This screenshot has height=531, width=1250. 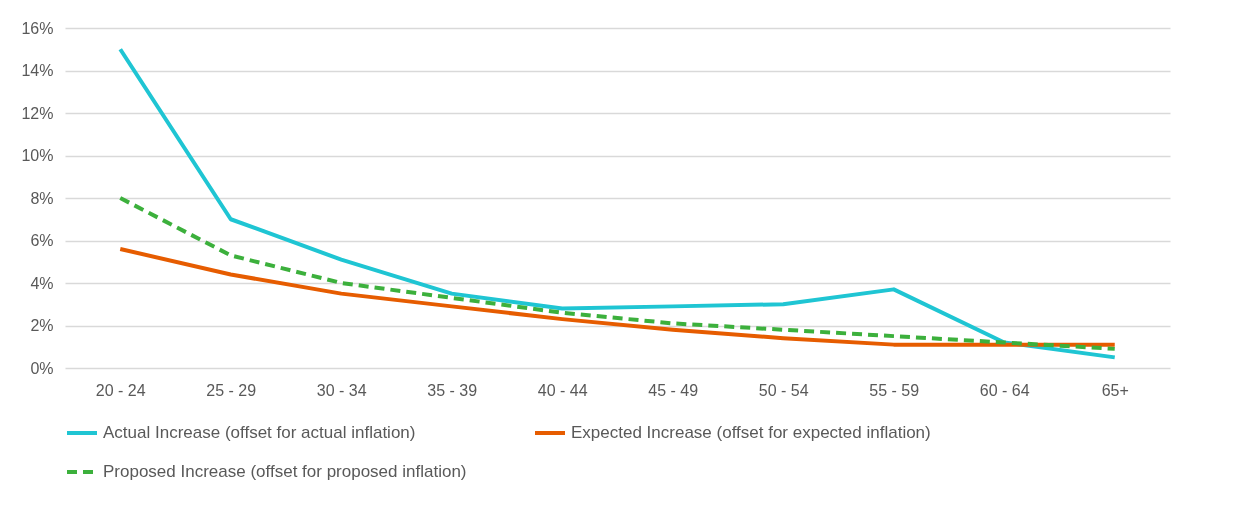 I want to click on x-tick-label: 65+, so click(x=1115, y=390).